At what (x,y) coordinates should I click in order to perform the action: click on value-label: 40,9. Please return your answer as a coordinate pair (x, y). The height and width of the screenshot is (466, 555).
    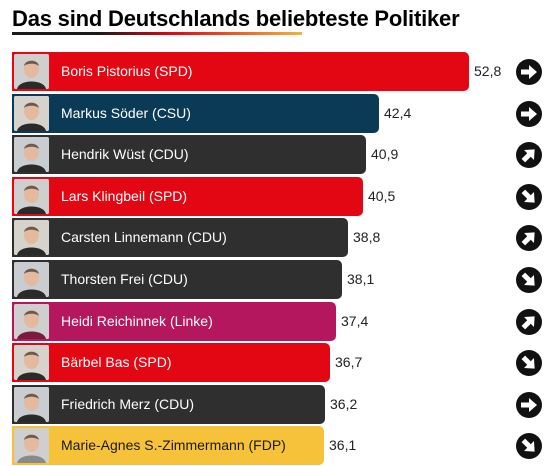
    Looking at the image, I should click on (385, 154).